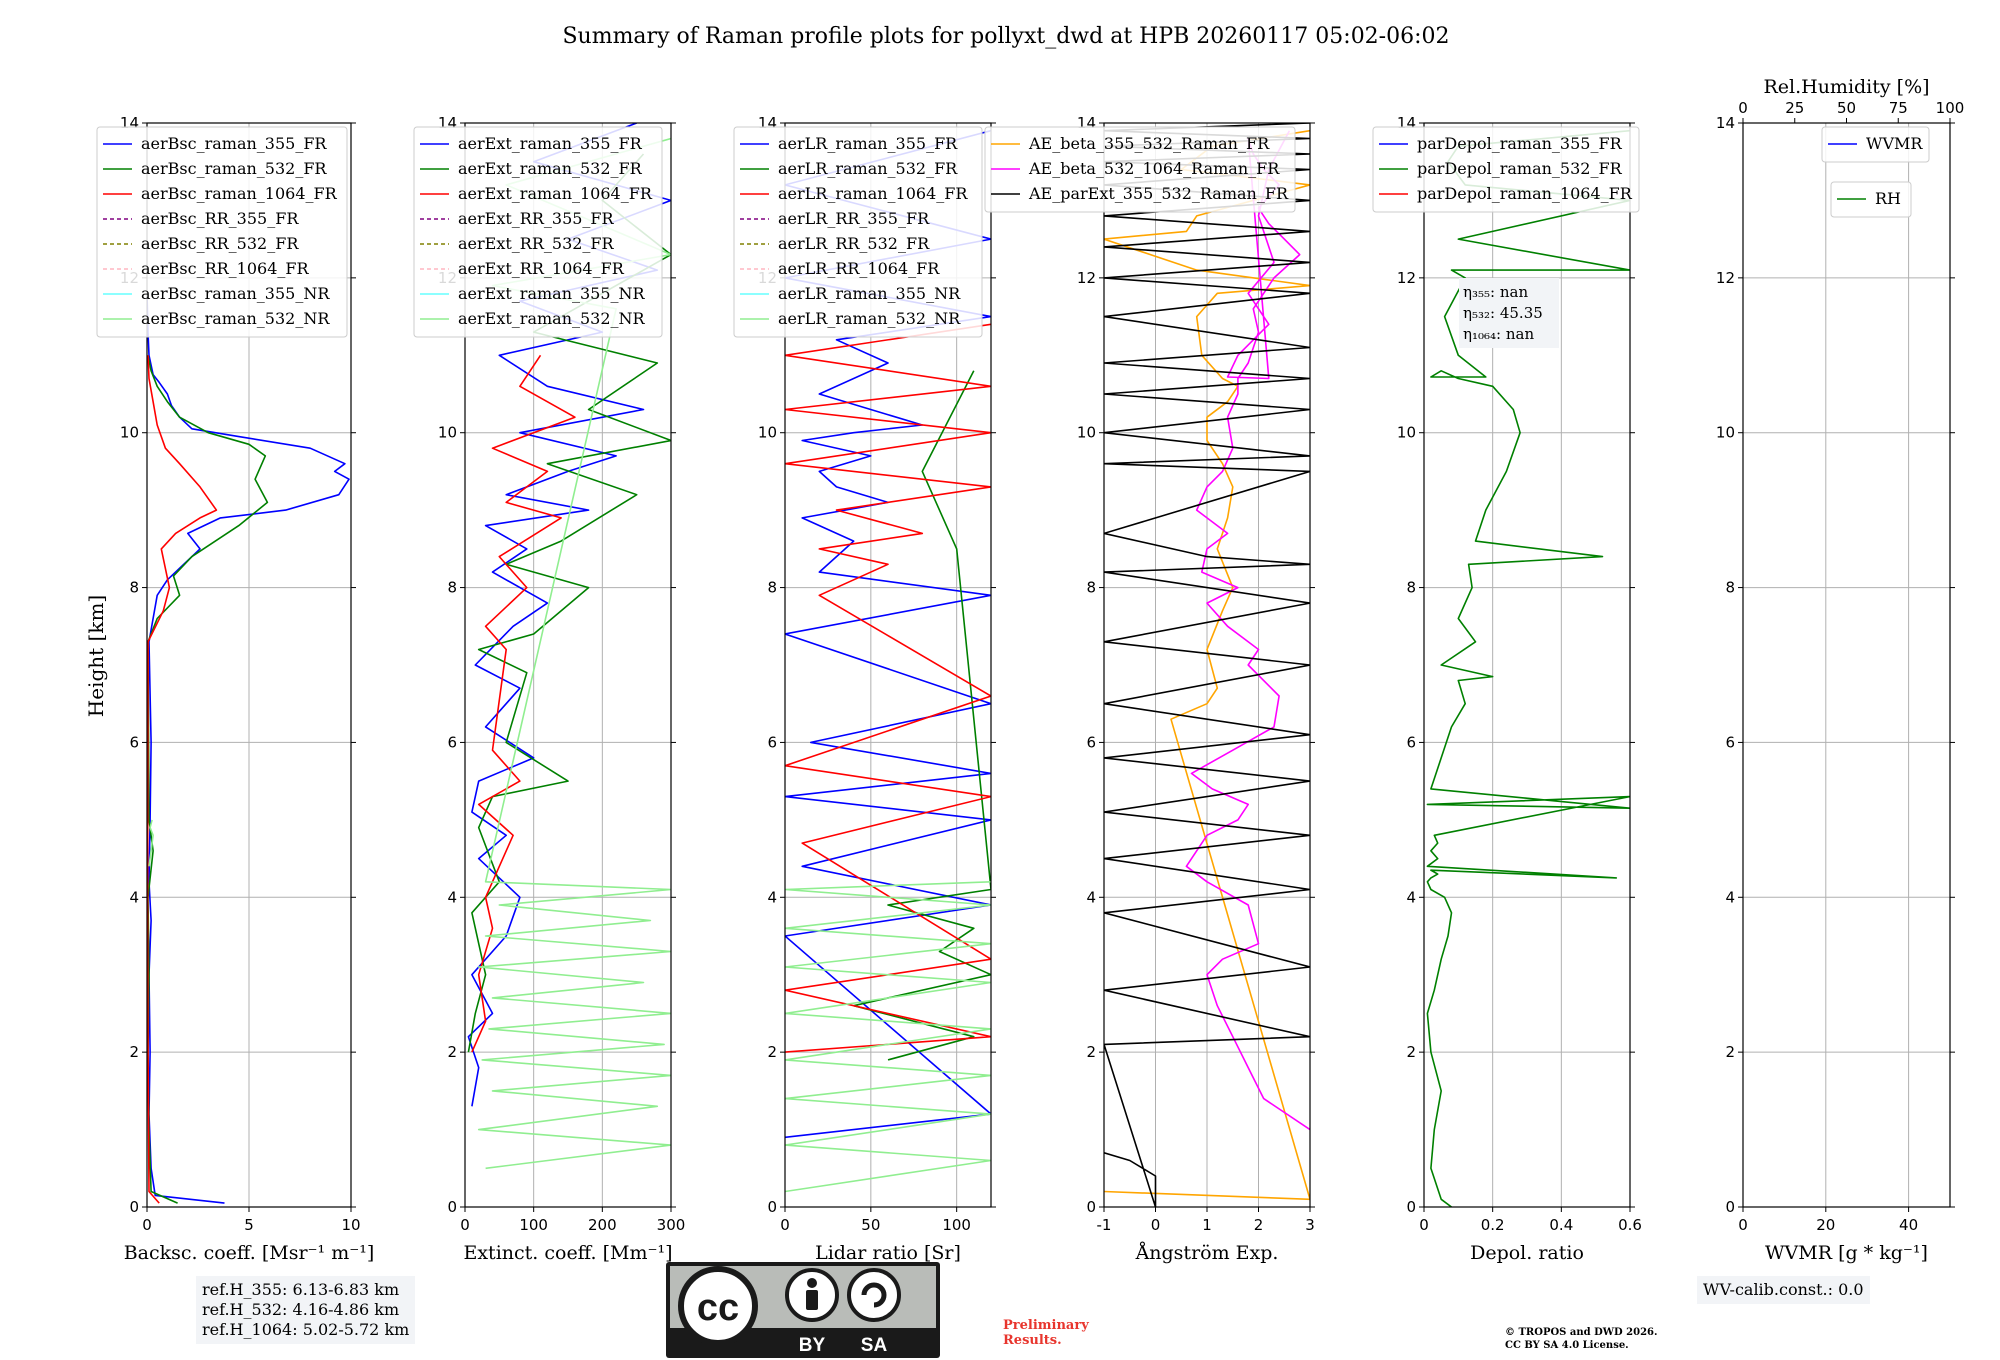 This screenshot has width=2000, height=1360. I want to click on series-AE_beta_355_532_Raman_FR, so click(1207, 665).